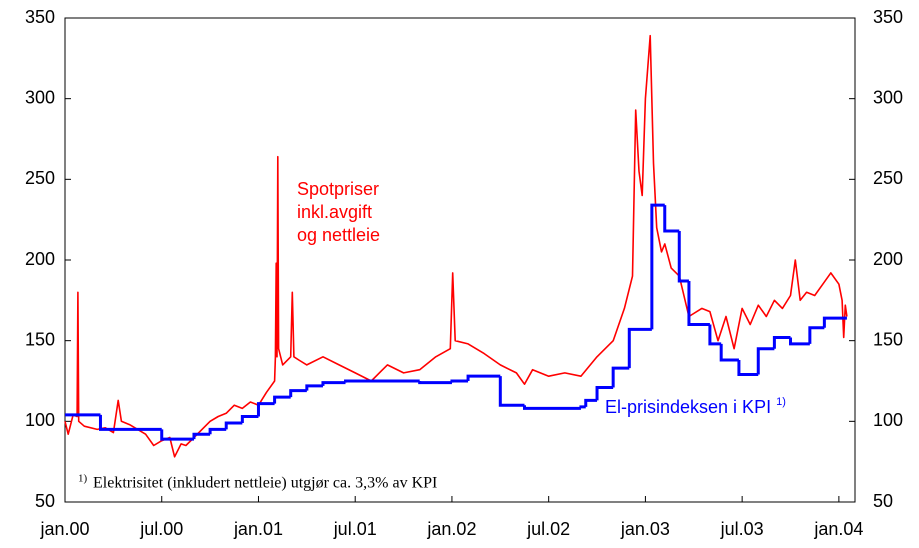 This screenshot has height=548, width=919. I want to click on y2-tick-label: 250, so click(888, 178).